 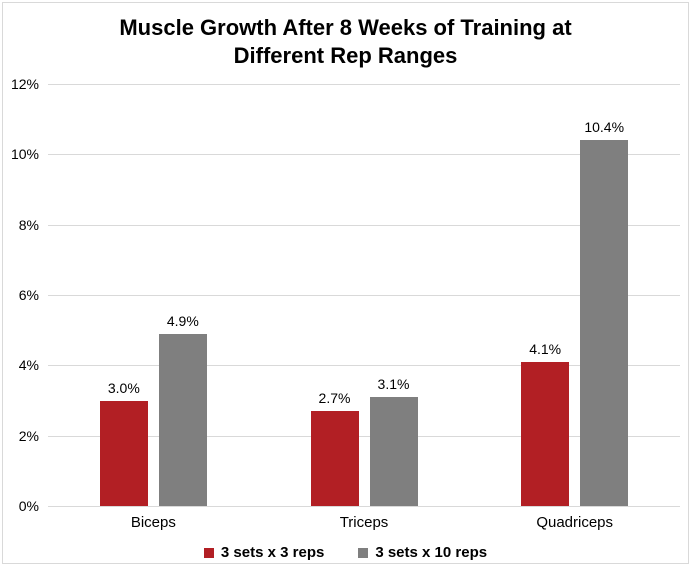 I want to click on legend-item-3-sets-x-10-reps: 3 sets x 10 reps, so click(x=422, y=552).